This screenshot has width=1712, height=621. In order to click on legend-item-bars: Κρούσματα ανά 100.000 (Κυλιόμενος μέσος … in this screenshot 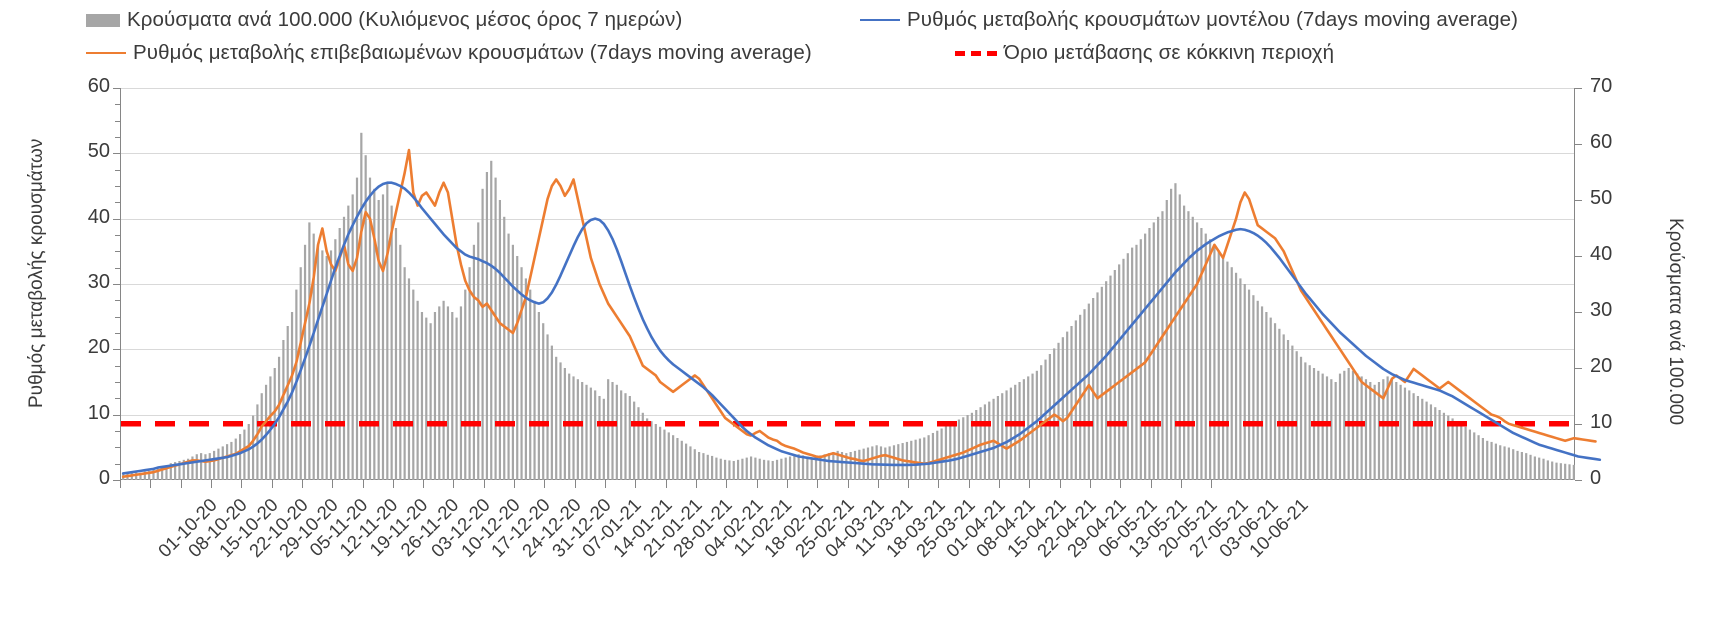, I will do `click(384, 20)`.